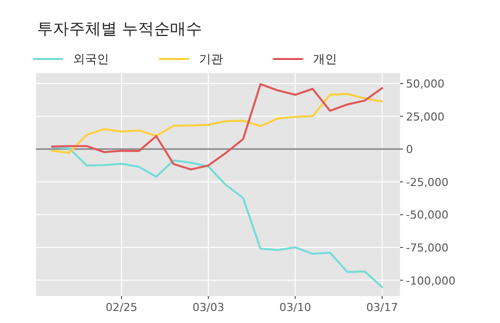 This screenshot has width=500, height=323. What do you see at coordinates (425, 83) in the screenshot?
I see `y-tick-label: 50,000` at bounding box center [425, 83].